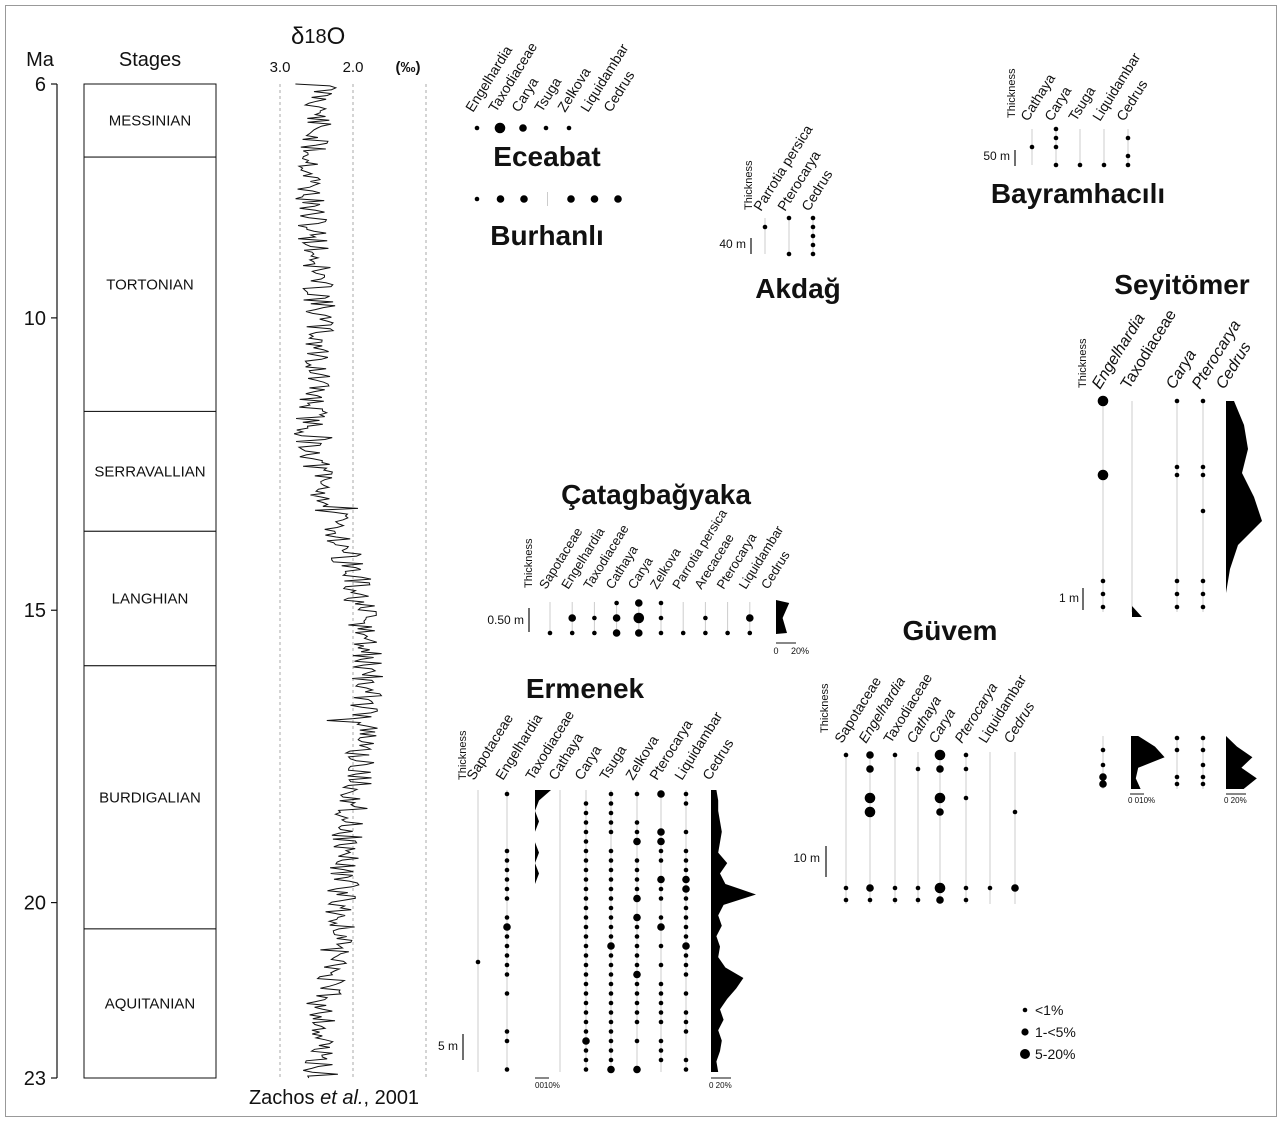 This screenshot has width=1285, height=1124. I want to click on time-tick-label-10: 10, so click(35, 319).